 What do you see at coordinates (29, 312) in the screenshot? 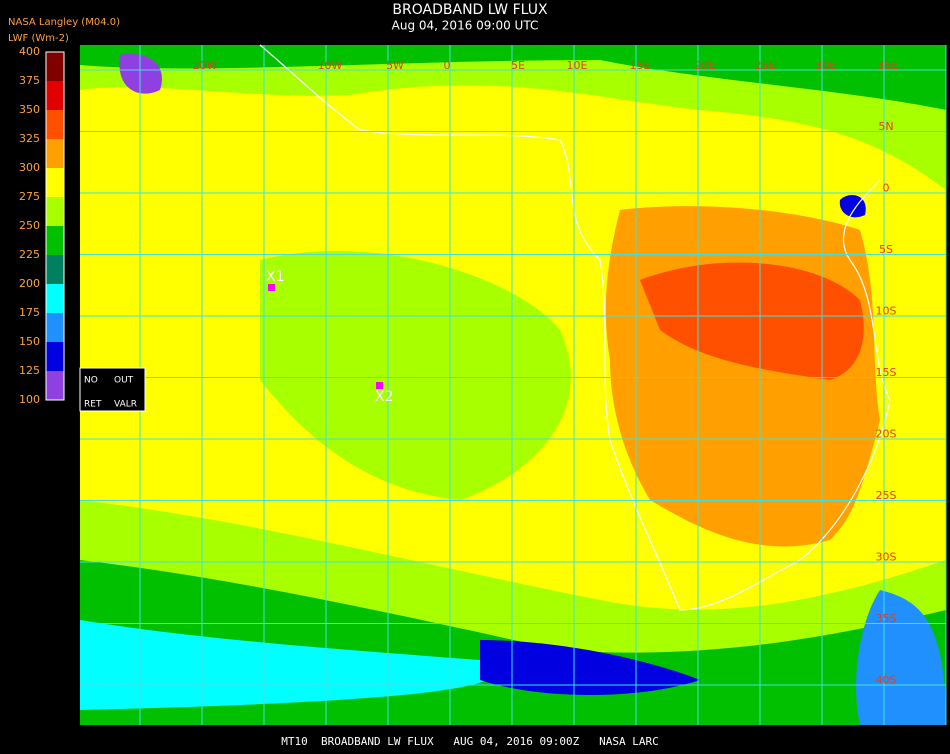
I see `colorbar-label: 175` at bounding box center [29, 312].